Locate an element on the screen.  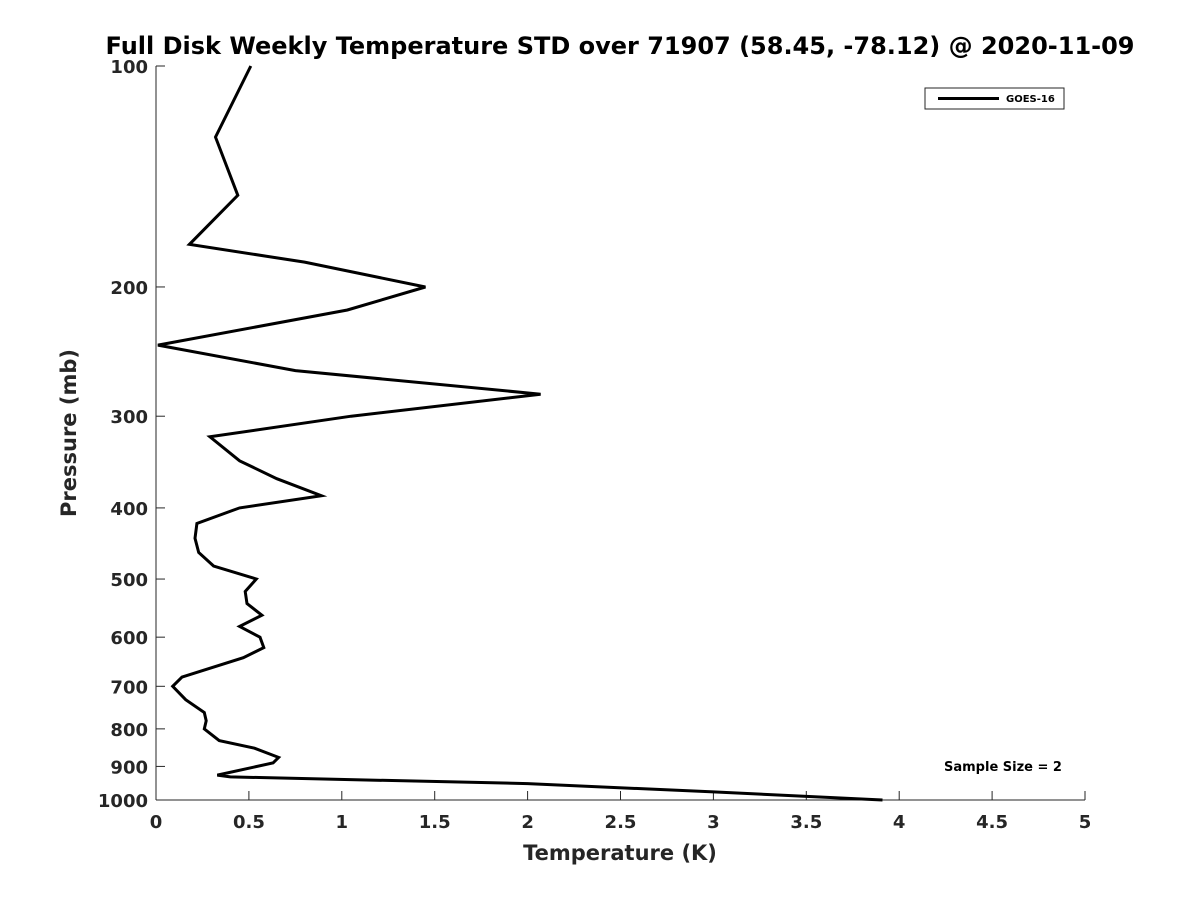
y-tick-label: 200 is located at coordinates (129, 288).